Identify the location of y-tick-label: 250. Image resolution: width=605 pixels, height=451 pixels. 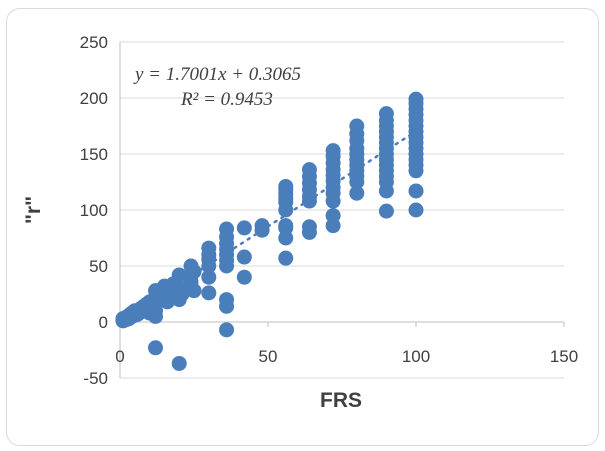
(94, 42).